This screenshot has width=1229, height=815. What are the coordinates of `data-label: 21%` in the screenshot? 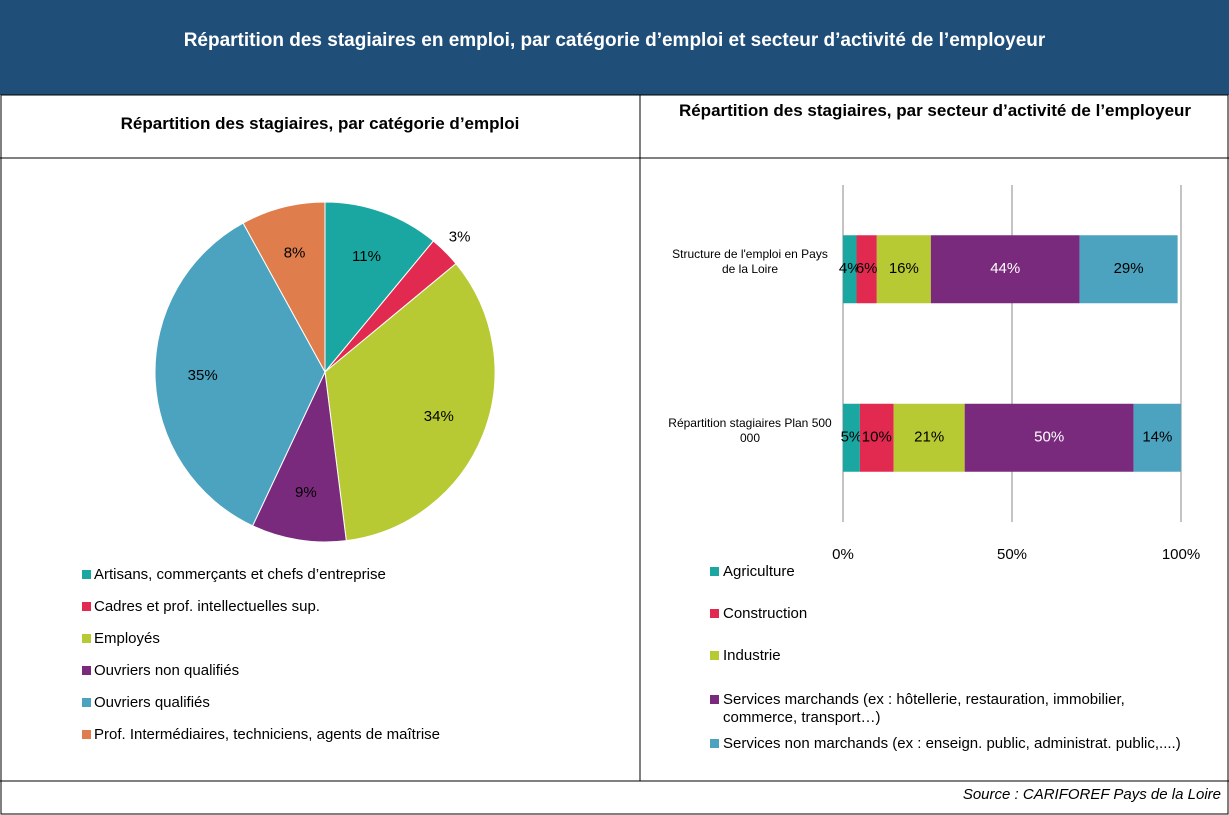 It's located at (929, 437).